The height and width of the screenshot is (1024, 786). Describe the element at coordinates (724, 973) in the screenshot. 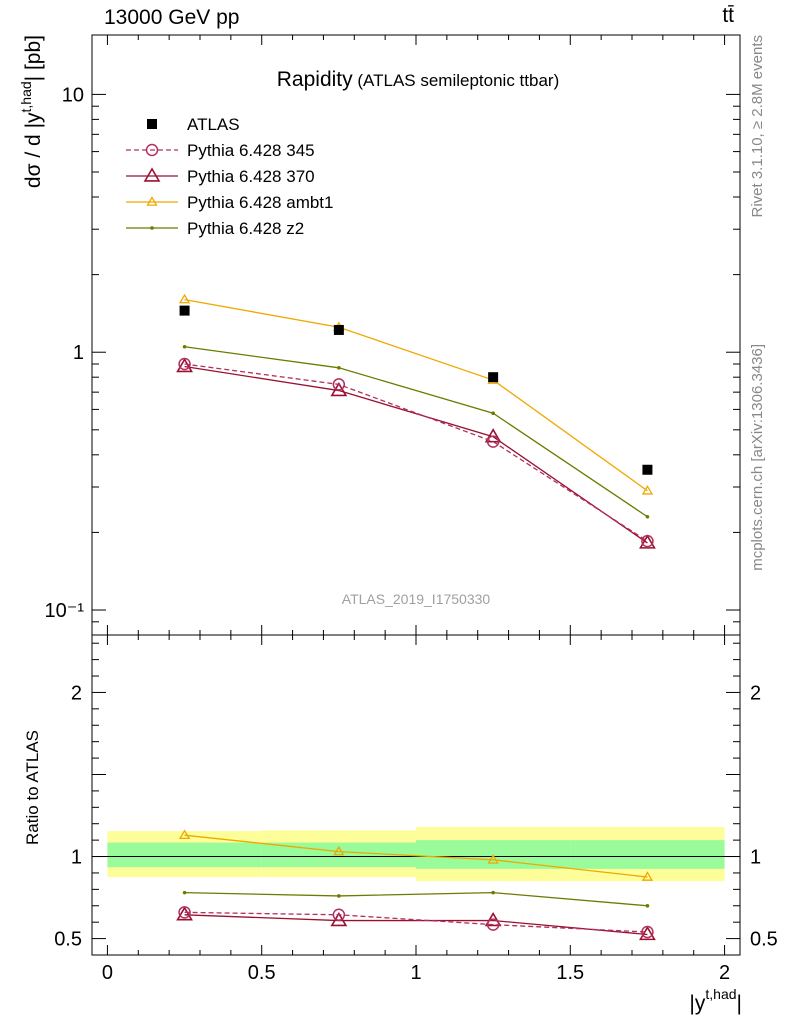

I see `x-tick-label: 2` at that location.